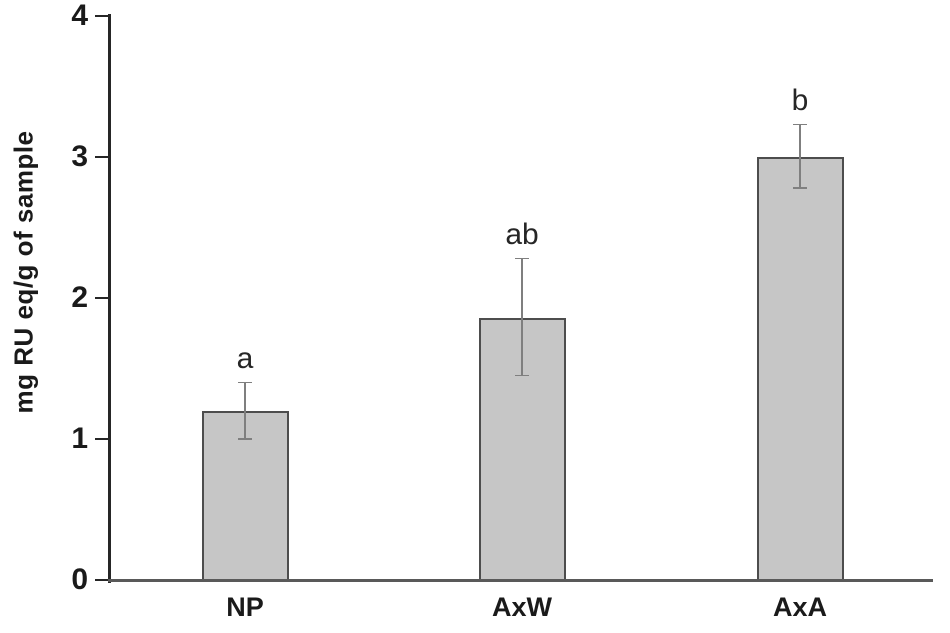 Image resolution: width=950 pixels, height=633 pixels. I want to click on y-tick-label: 4, so click(79, 16).